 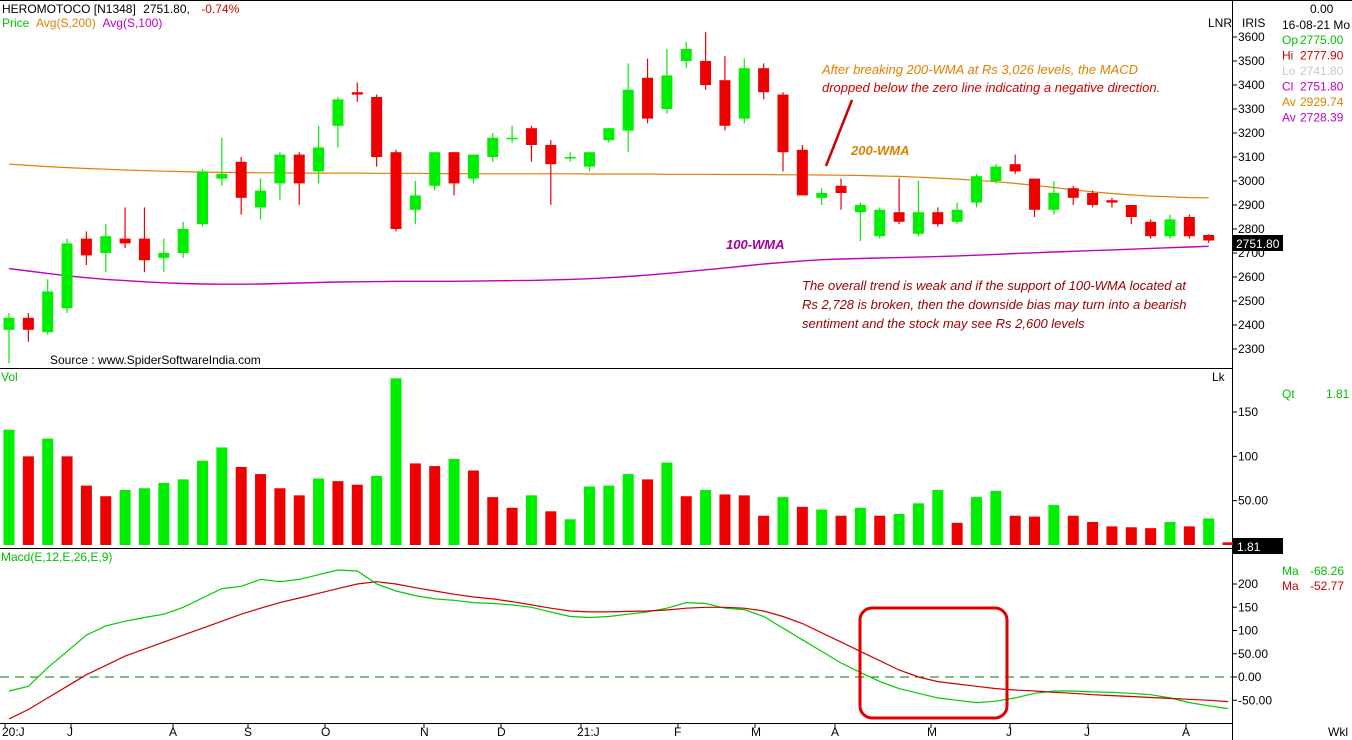 I want to click on ohlc-value: 2728.39, so click(x=1322, y=118).